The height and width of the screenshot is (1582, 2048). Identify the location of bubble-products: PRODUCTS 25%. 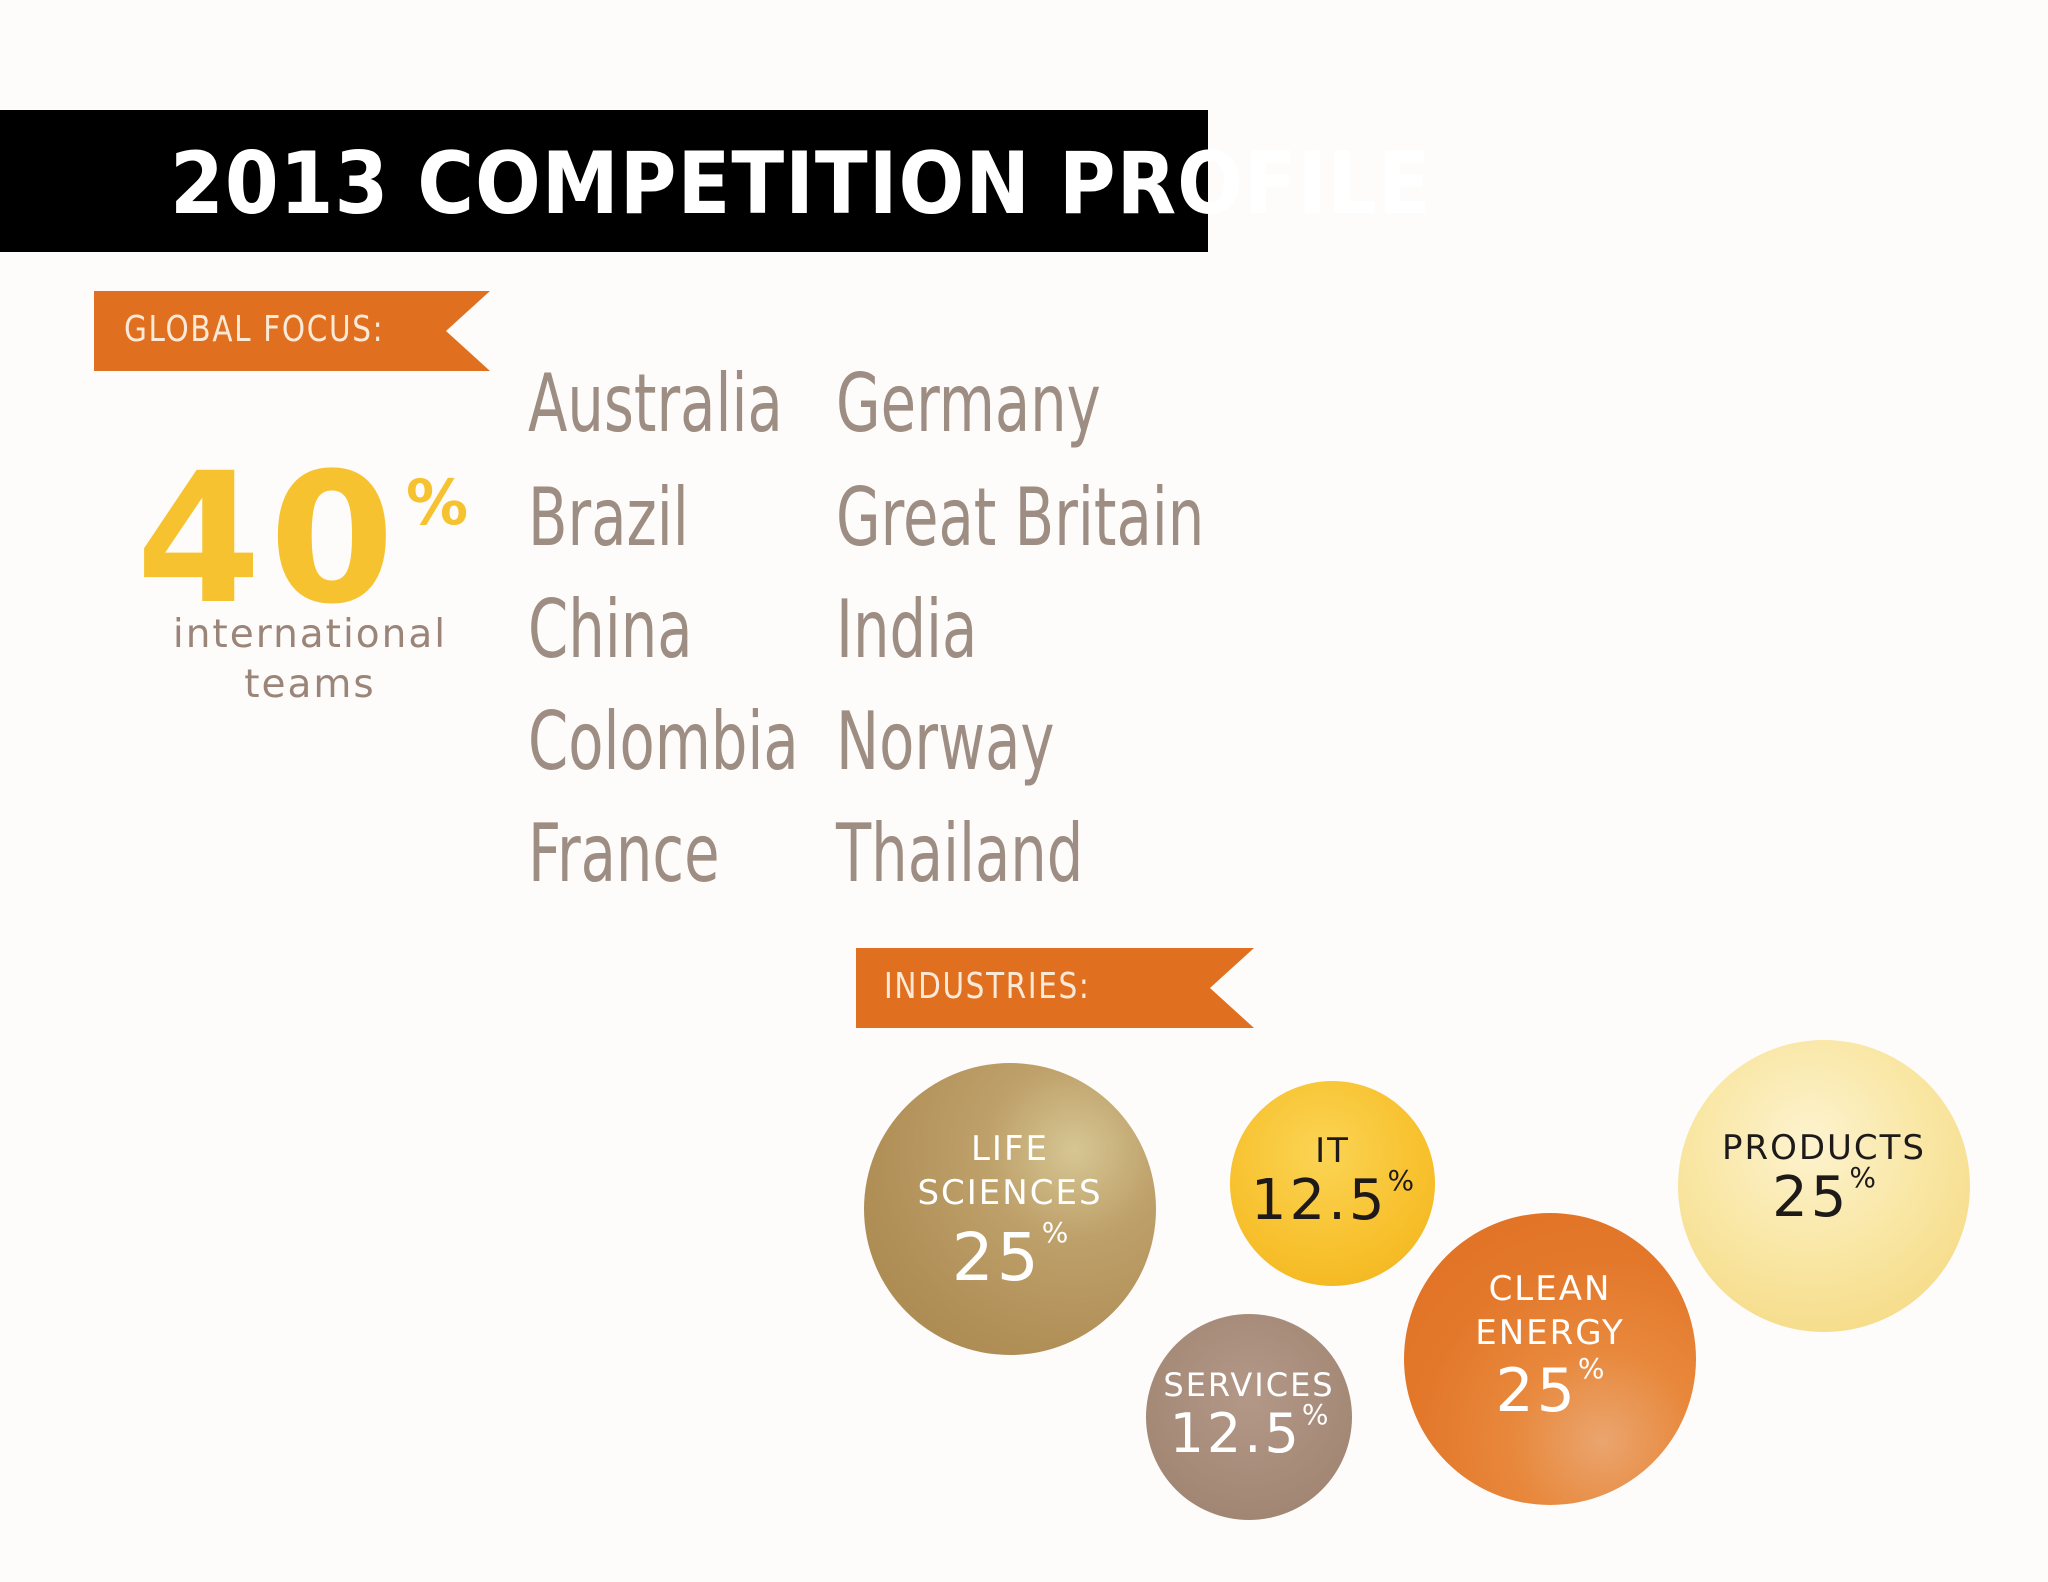
(1824, 1186).